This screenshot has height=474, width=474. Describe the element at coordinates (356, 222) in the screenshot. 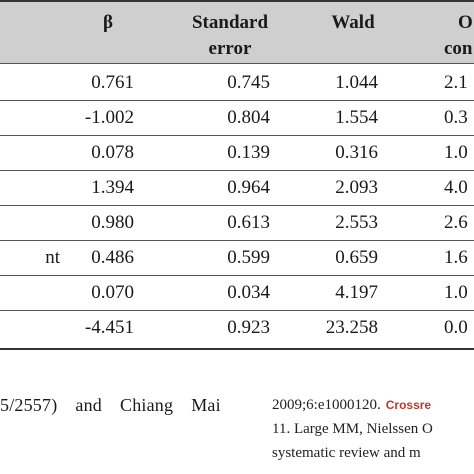

I see `cell-wald: 2.553` at that location.